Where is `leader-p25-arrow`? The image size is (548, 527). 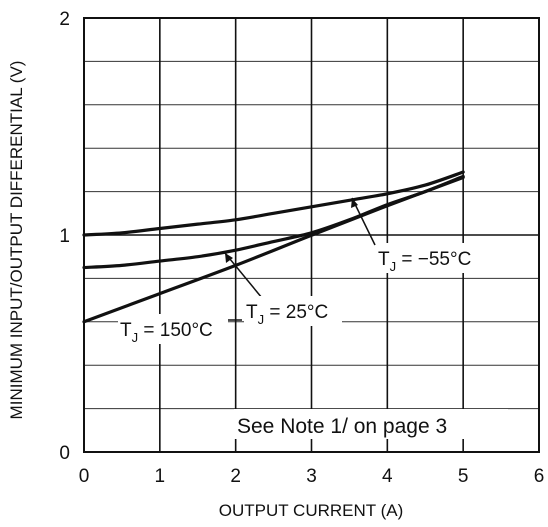
leader-p25-arrow is located at coordinates (229, 258).